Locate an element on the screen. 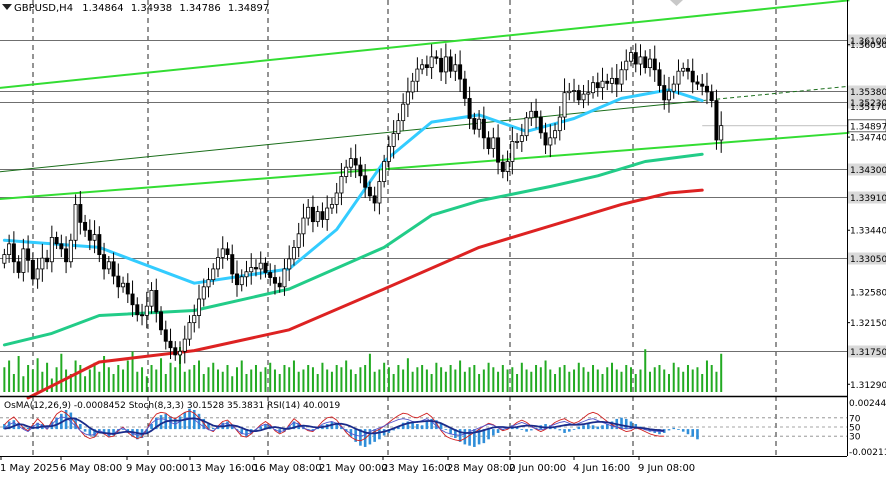 This screenshot has height=484, width=886. oscillator-level-label: 30 is located at coordinates (855, 438).